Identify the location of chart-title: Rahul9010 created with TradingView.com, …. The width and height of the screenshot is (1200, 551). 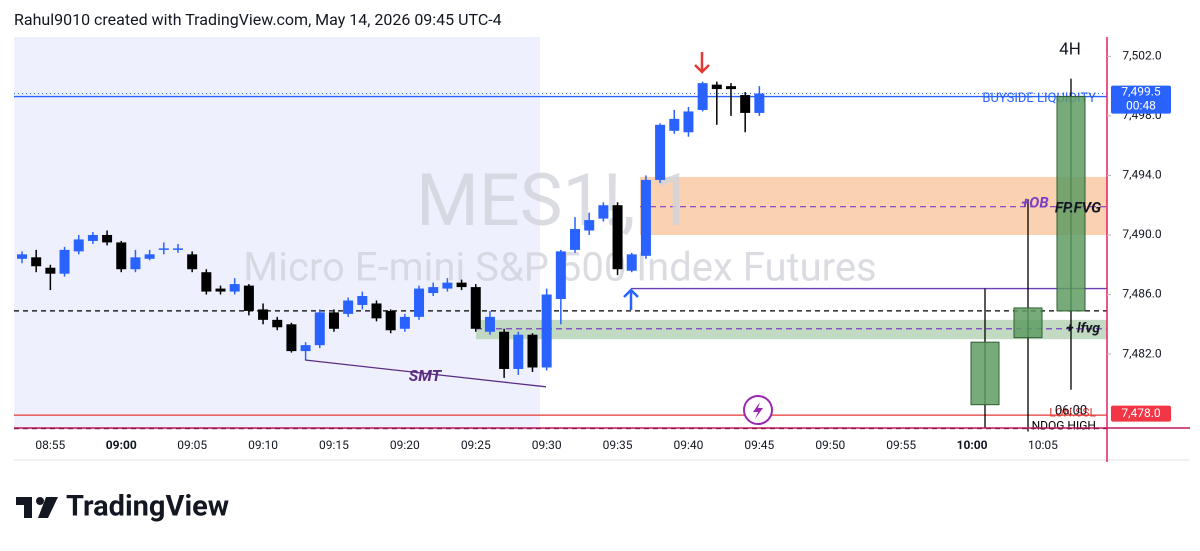
(258, 19).